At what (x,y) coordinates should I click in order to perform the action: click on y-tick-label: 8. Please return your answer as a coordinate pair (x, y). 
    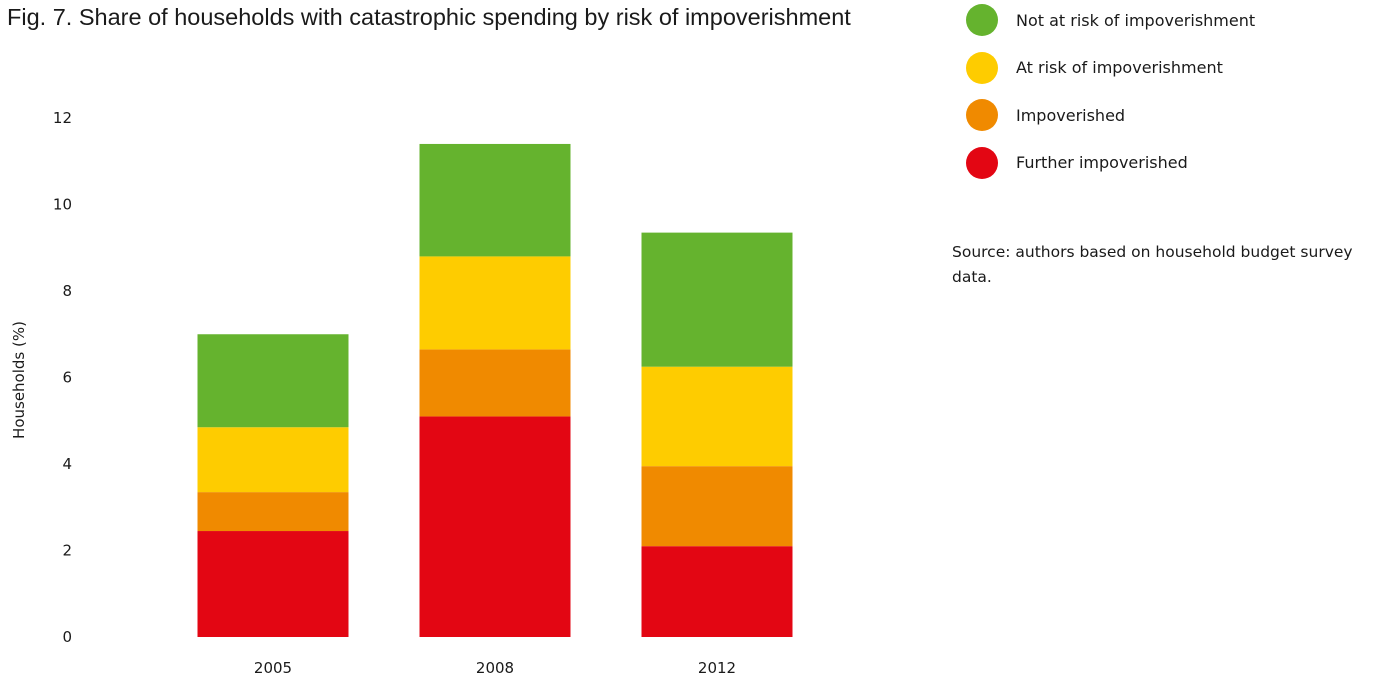
    Looking at the image, I should click on (67, 291).